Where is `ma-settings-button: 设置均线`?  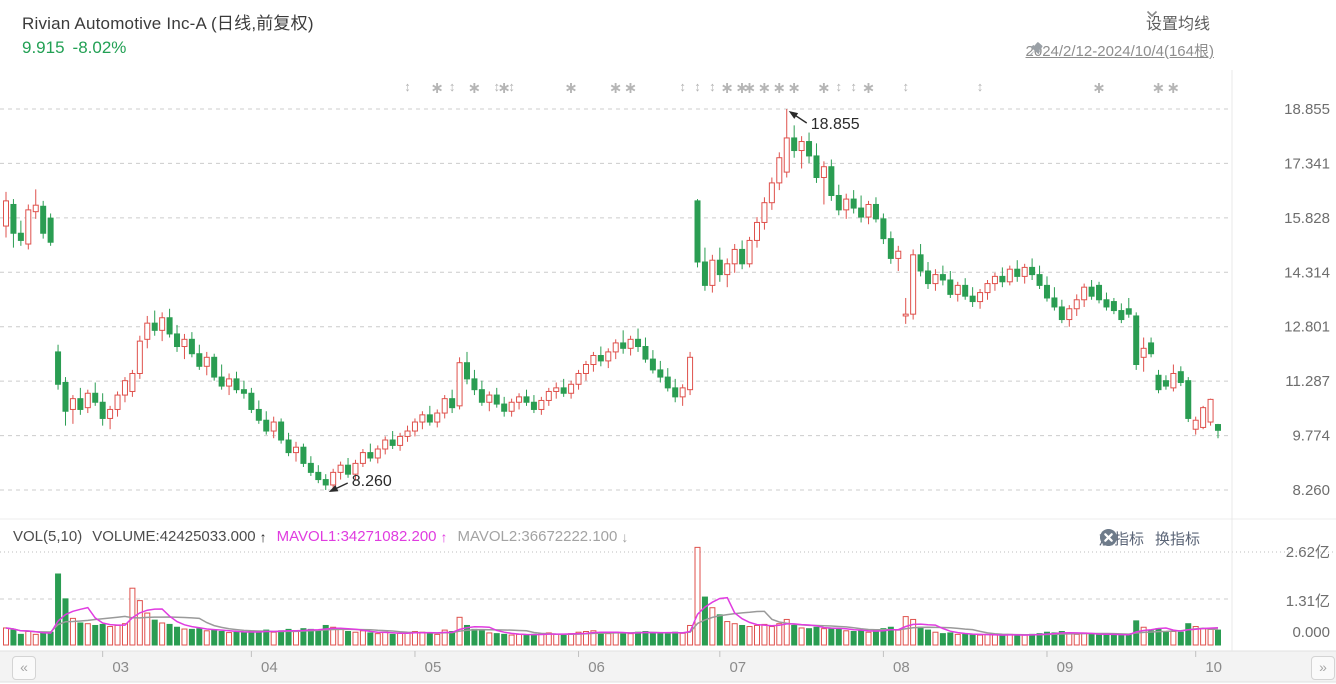
ma-settings-button: 设置均线 is located at coordinates (1178, 22).